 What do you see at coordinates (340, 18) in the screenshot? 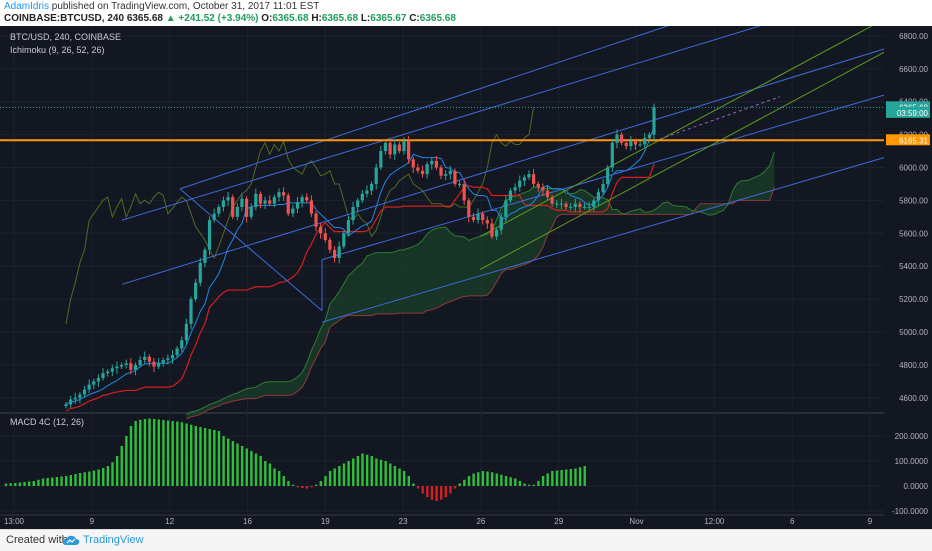
I see `high-value: 6365.68` at bounding box center [340, 18].